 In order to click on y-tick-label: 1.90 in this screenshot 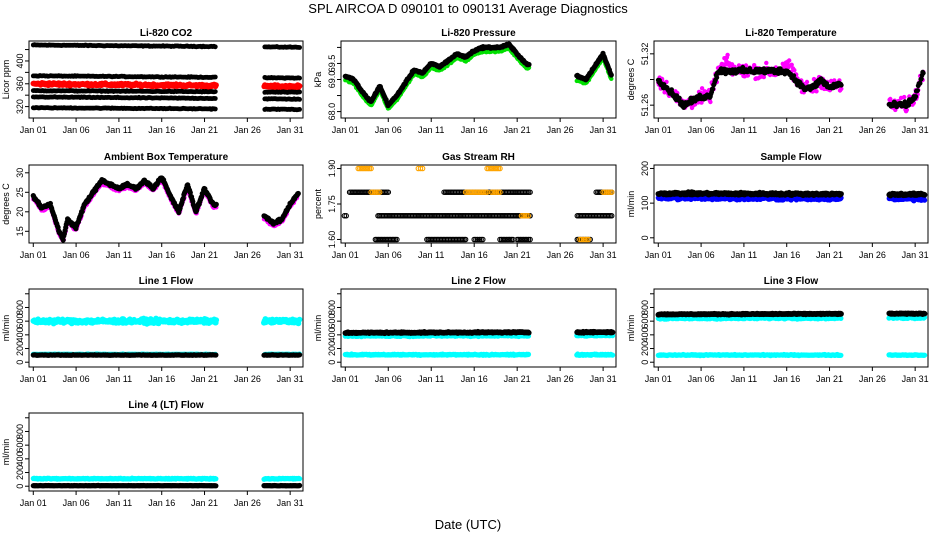, I will do `click(332, 169)`.